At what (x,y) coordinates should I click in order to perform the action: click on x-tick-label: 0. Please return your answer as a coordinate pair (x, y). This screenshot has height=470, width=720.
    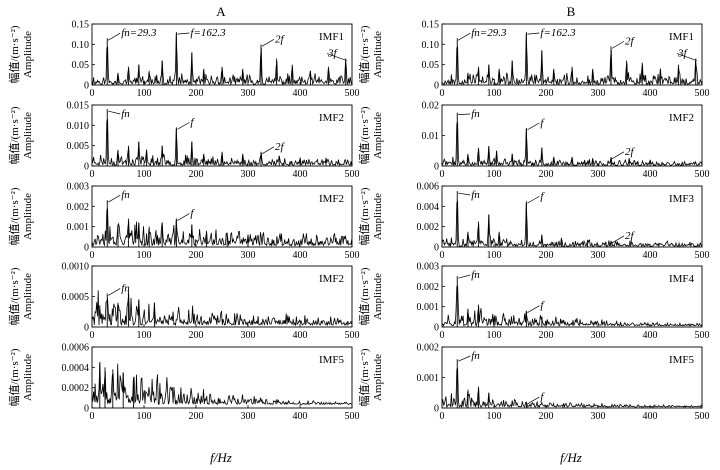
    Looking at the image, I should click on (442, 416).